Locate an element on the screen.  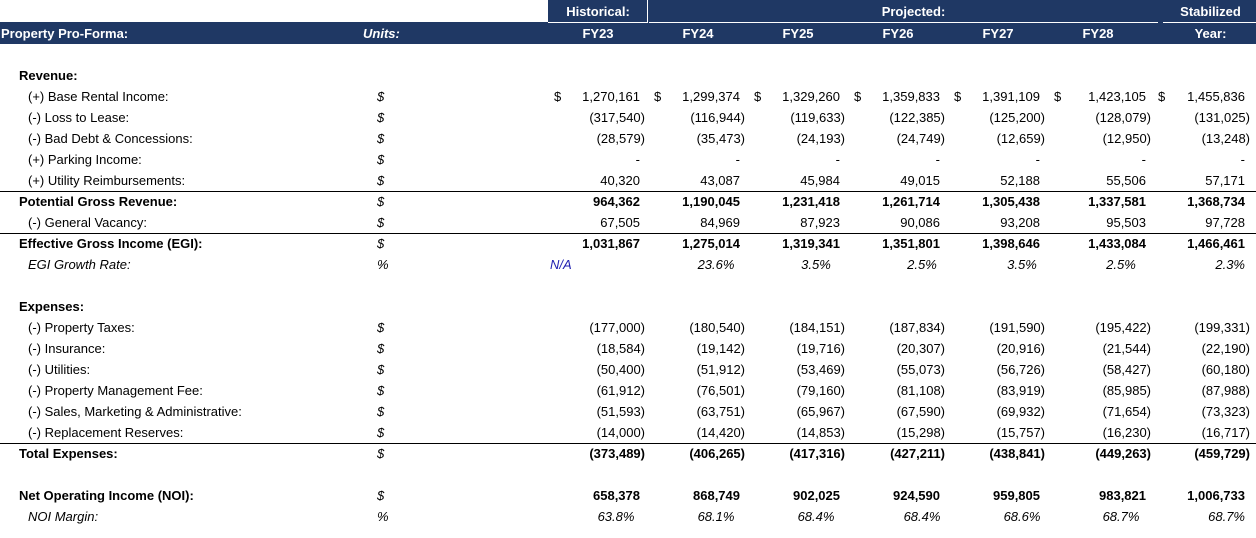
row-label: (-) Replacement Reserves: is located at coordinates (106, 432).